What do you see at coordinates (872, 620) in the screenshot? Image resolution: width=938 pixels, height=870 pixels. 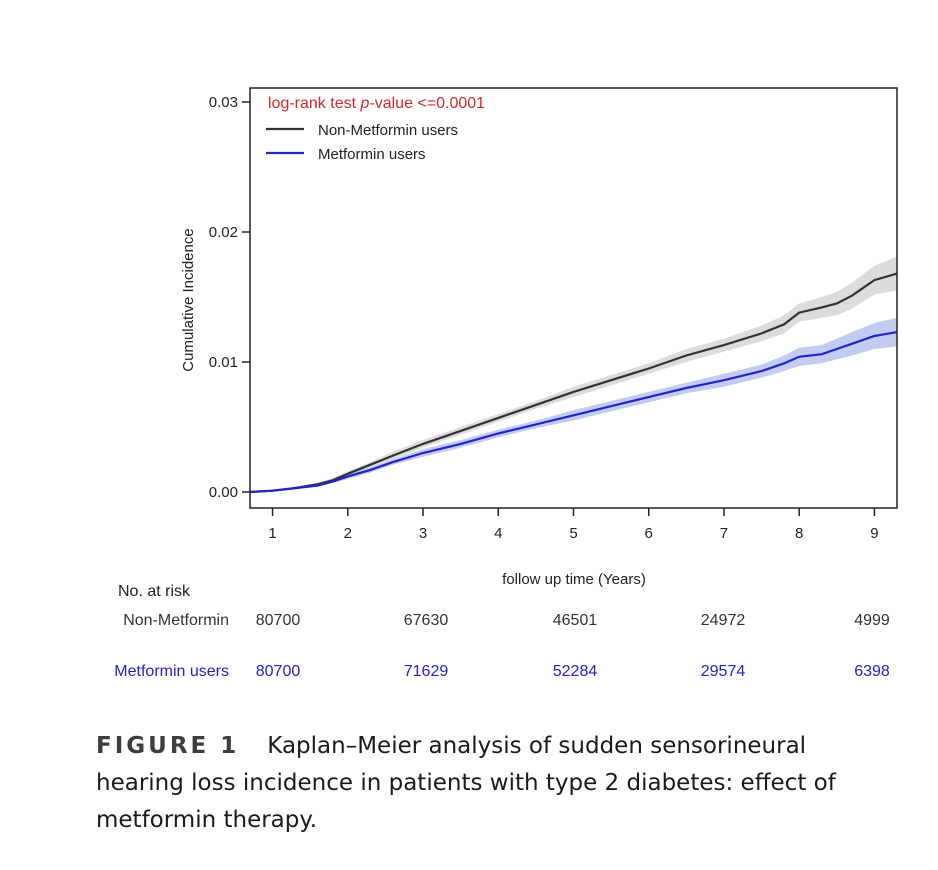 I see `risk-cell-0-4: 4999` at bounding box center [872, 620].